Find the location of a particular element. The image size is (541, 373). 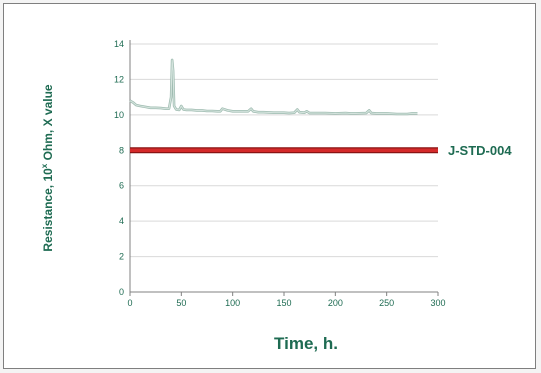

threshold-label: J-STD-004 is located at coordinates (480, 150).